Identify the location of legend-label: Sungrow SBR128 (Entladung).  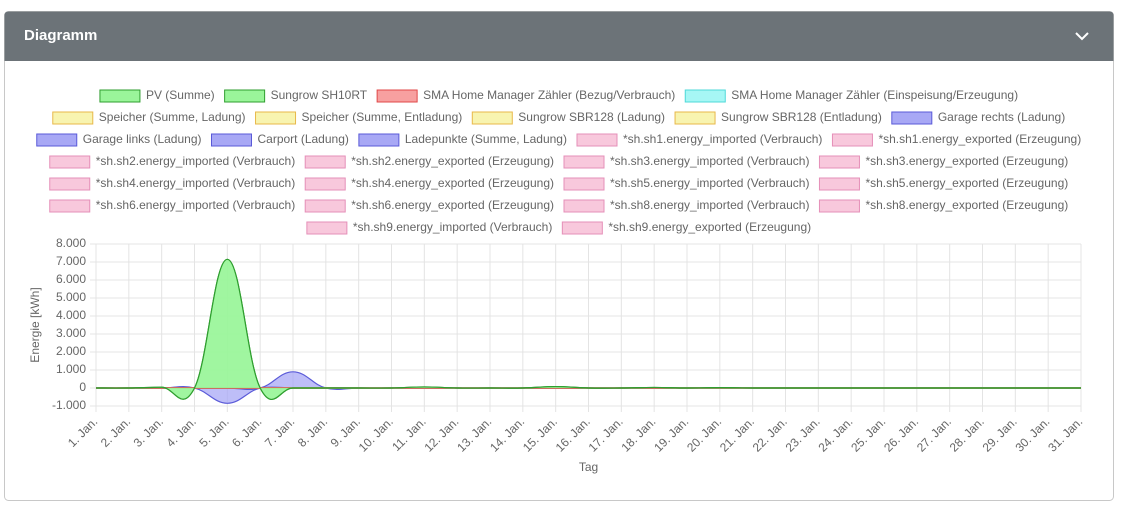
(801, 117).